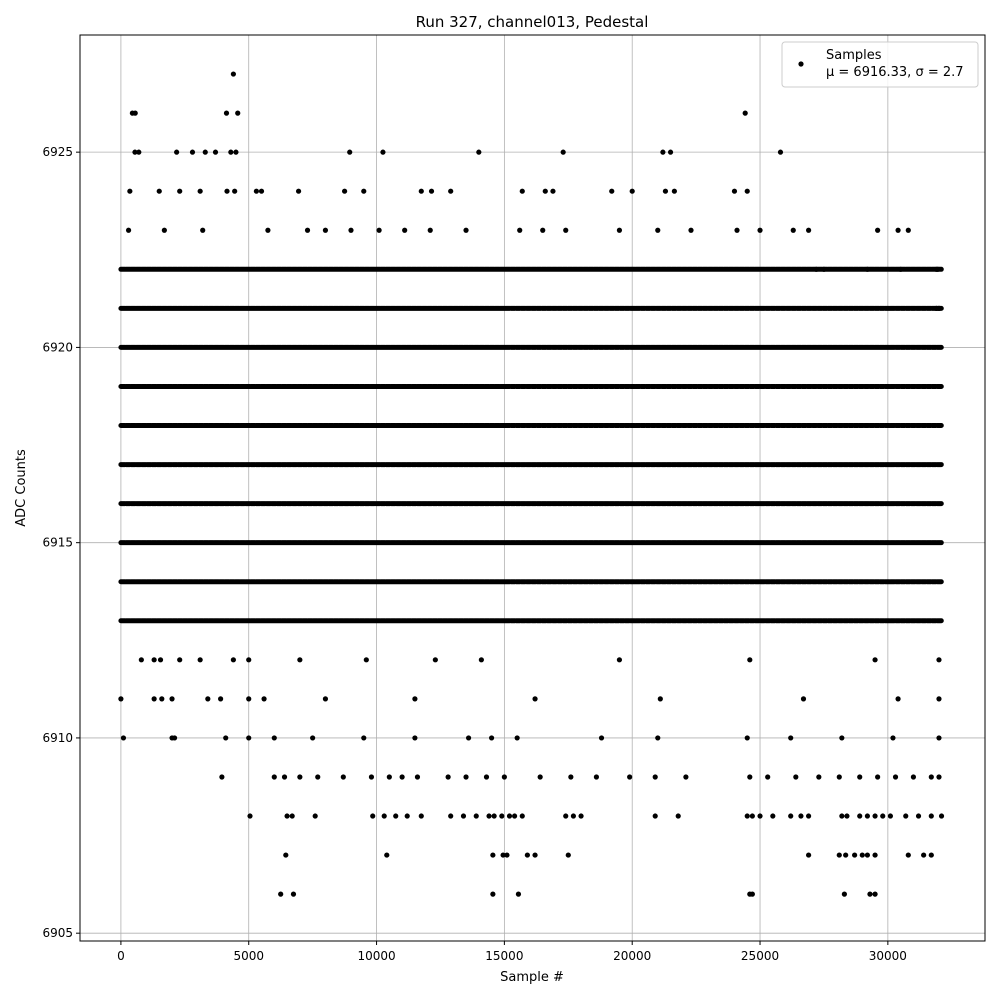  Describe the element at coordinates (57, 152) in the screenshot. I see `y-tick-label: 6925` at that location.